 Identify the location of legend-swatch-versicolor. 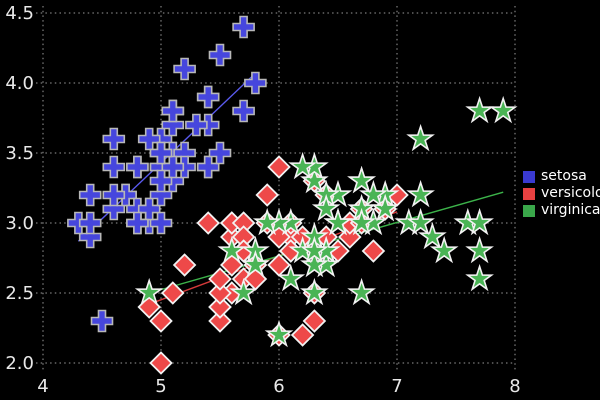
(529, 193).